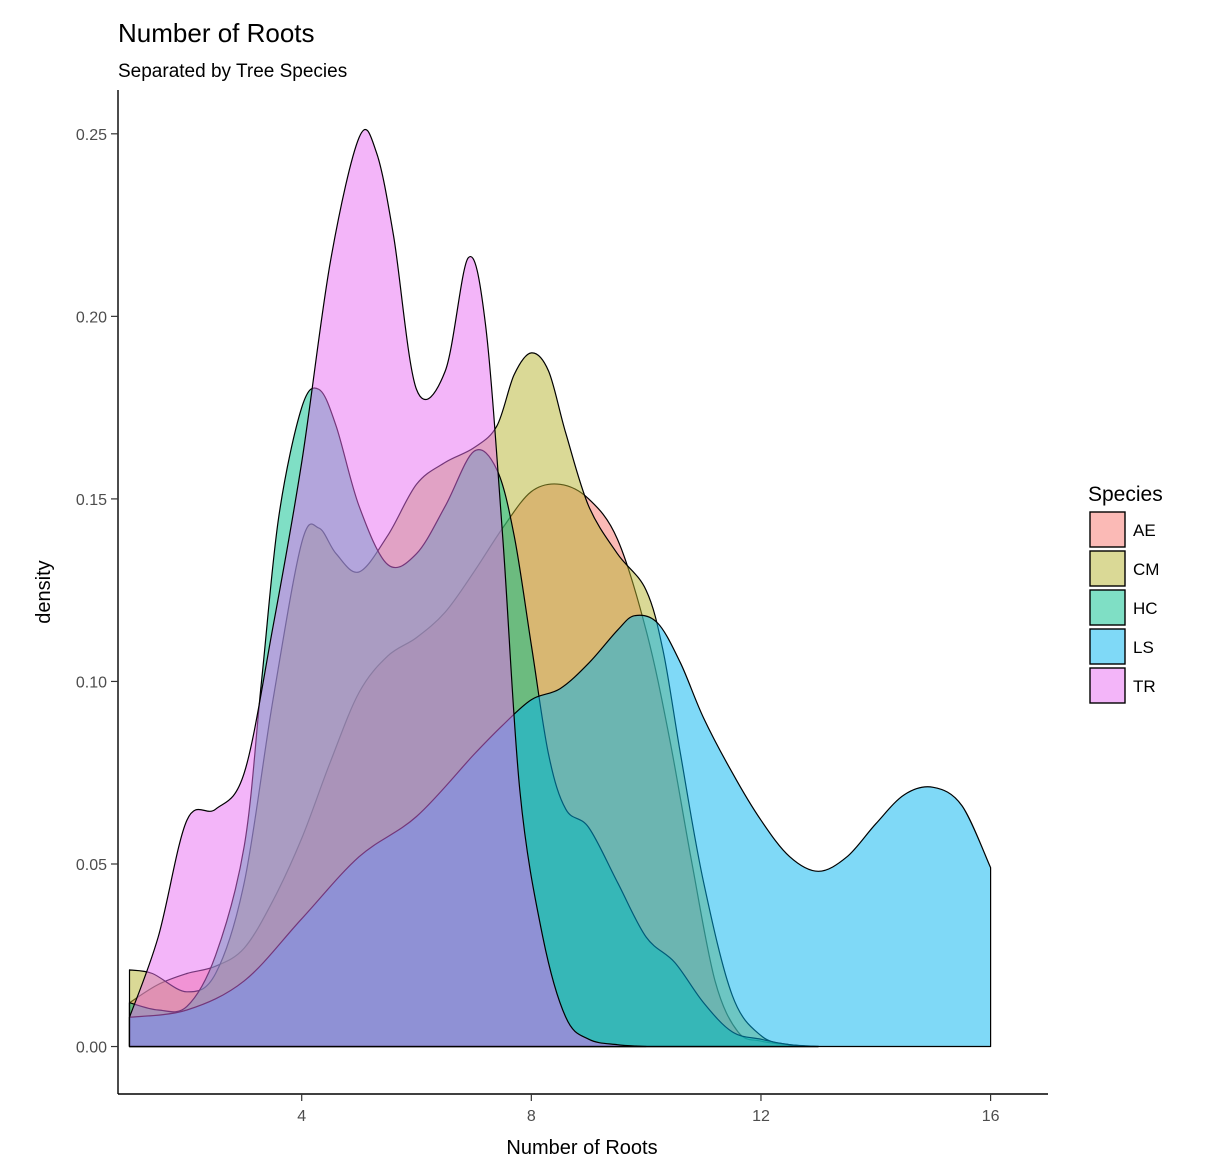 Image resolution: width=1219 pixels, height=1158 pixels. What do you see at coordinates (91, 317) in the screenshot?
I see `y-tick-label: 0.20` at bounding box center [91, 317].